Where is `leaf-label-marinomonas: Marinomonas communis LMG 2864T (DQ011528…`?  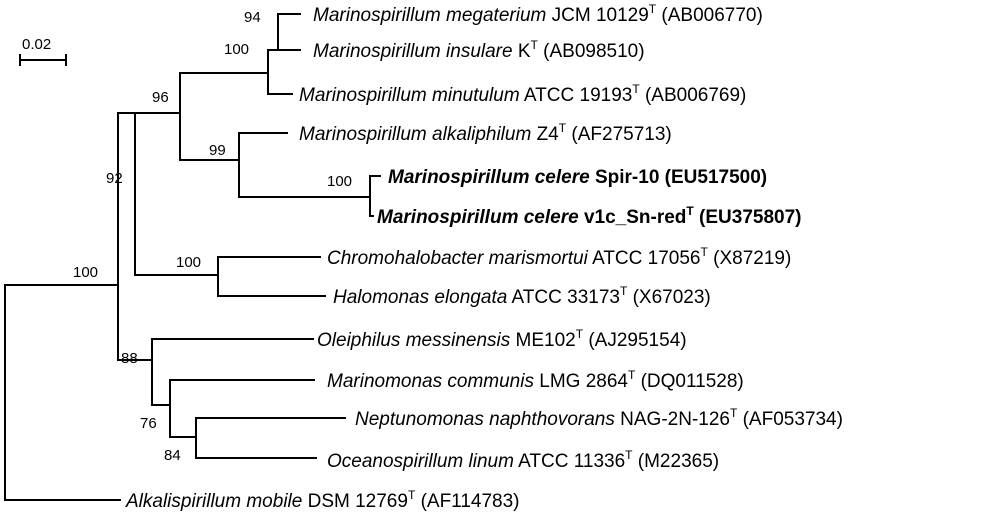 leaf-label-marinomonas: Marinomonas communis LMG 2864T (DQ011528… is located at coordinates (535, 380).